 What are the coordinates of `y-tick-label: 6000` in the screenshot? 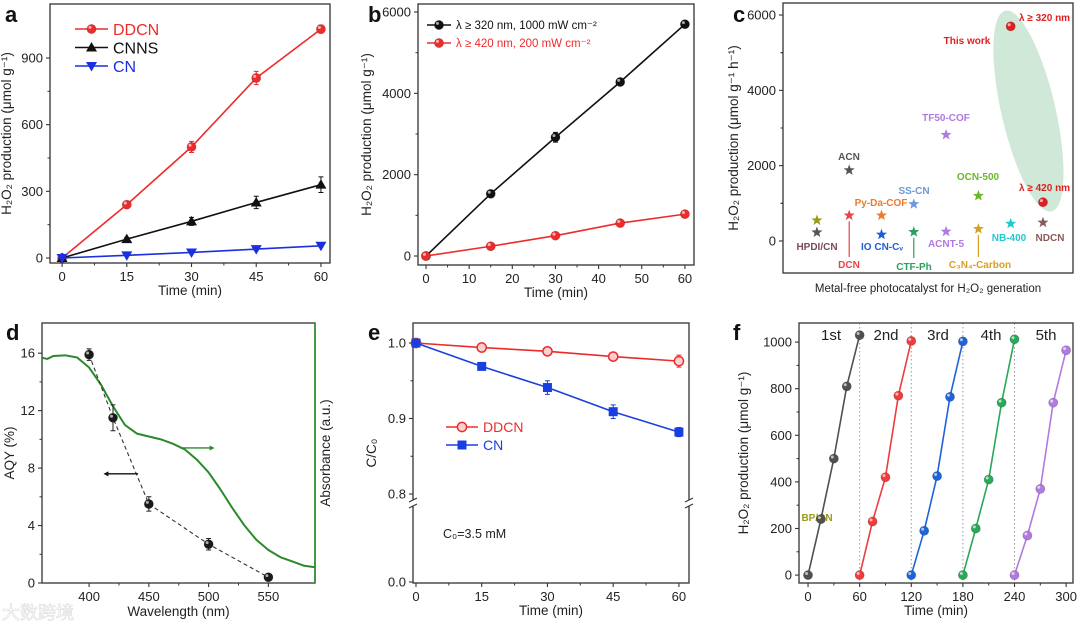 It's located at (761, 15).